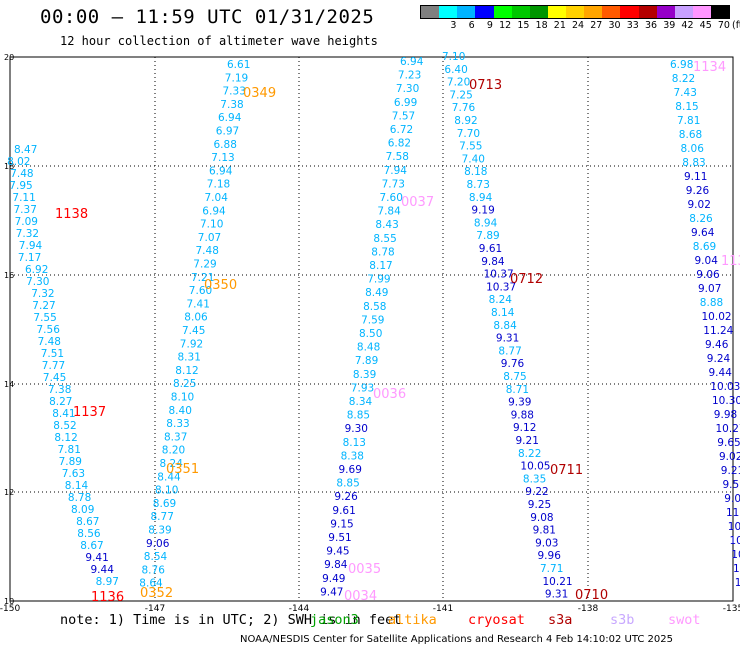 The image size is (740, 650). Describe the element at coordinates (711, 303) in the screenshot. I see `wave-height-value: 8.88` at that location.